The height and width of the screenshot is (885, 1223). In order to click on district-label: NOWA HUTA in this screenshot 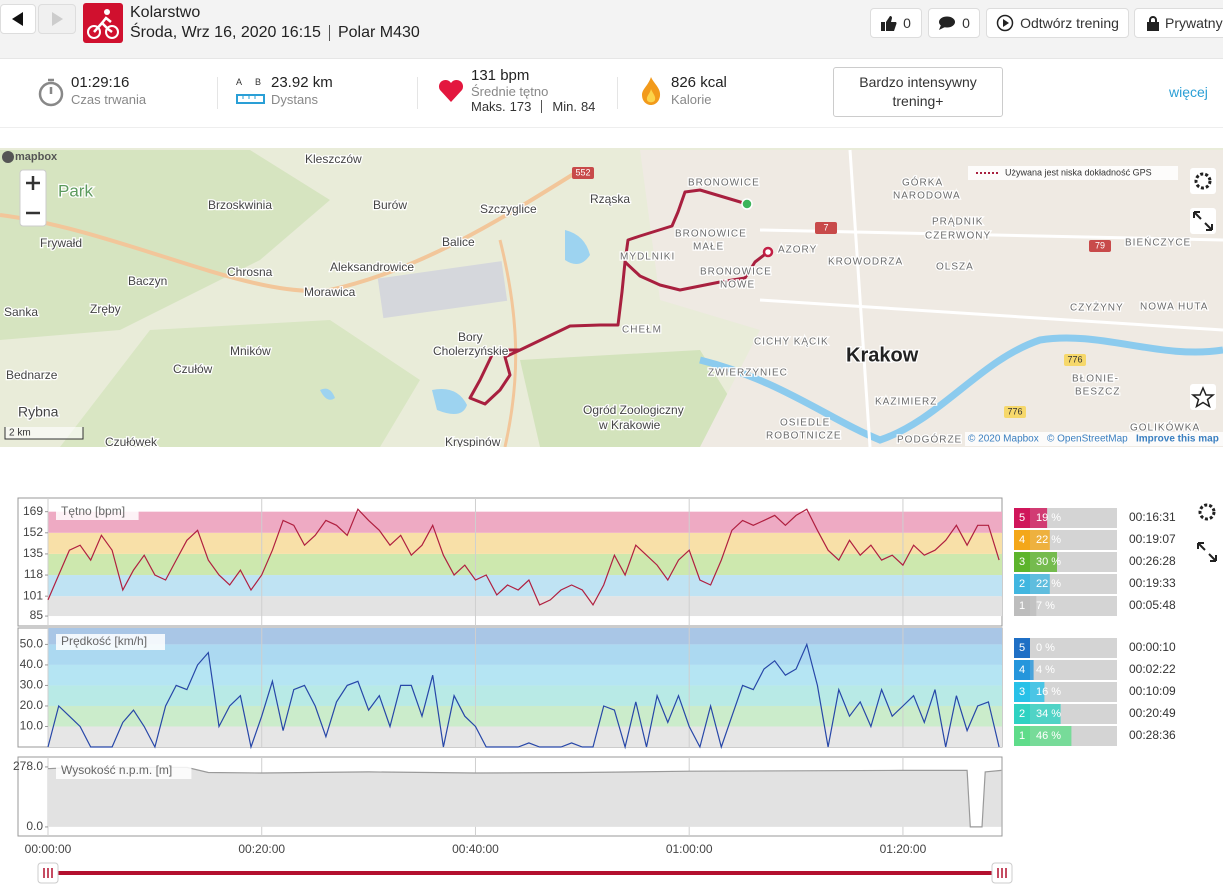, I will do `click(1174, 307)`.